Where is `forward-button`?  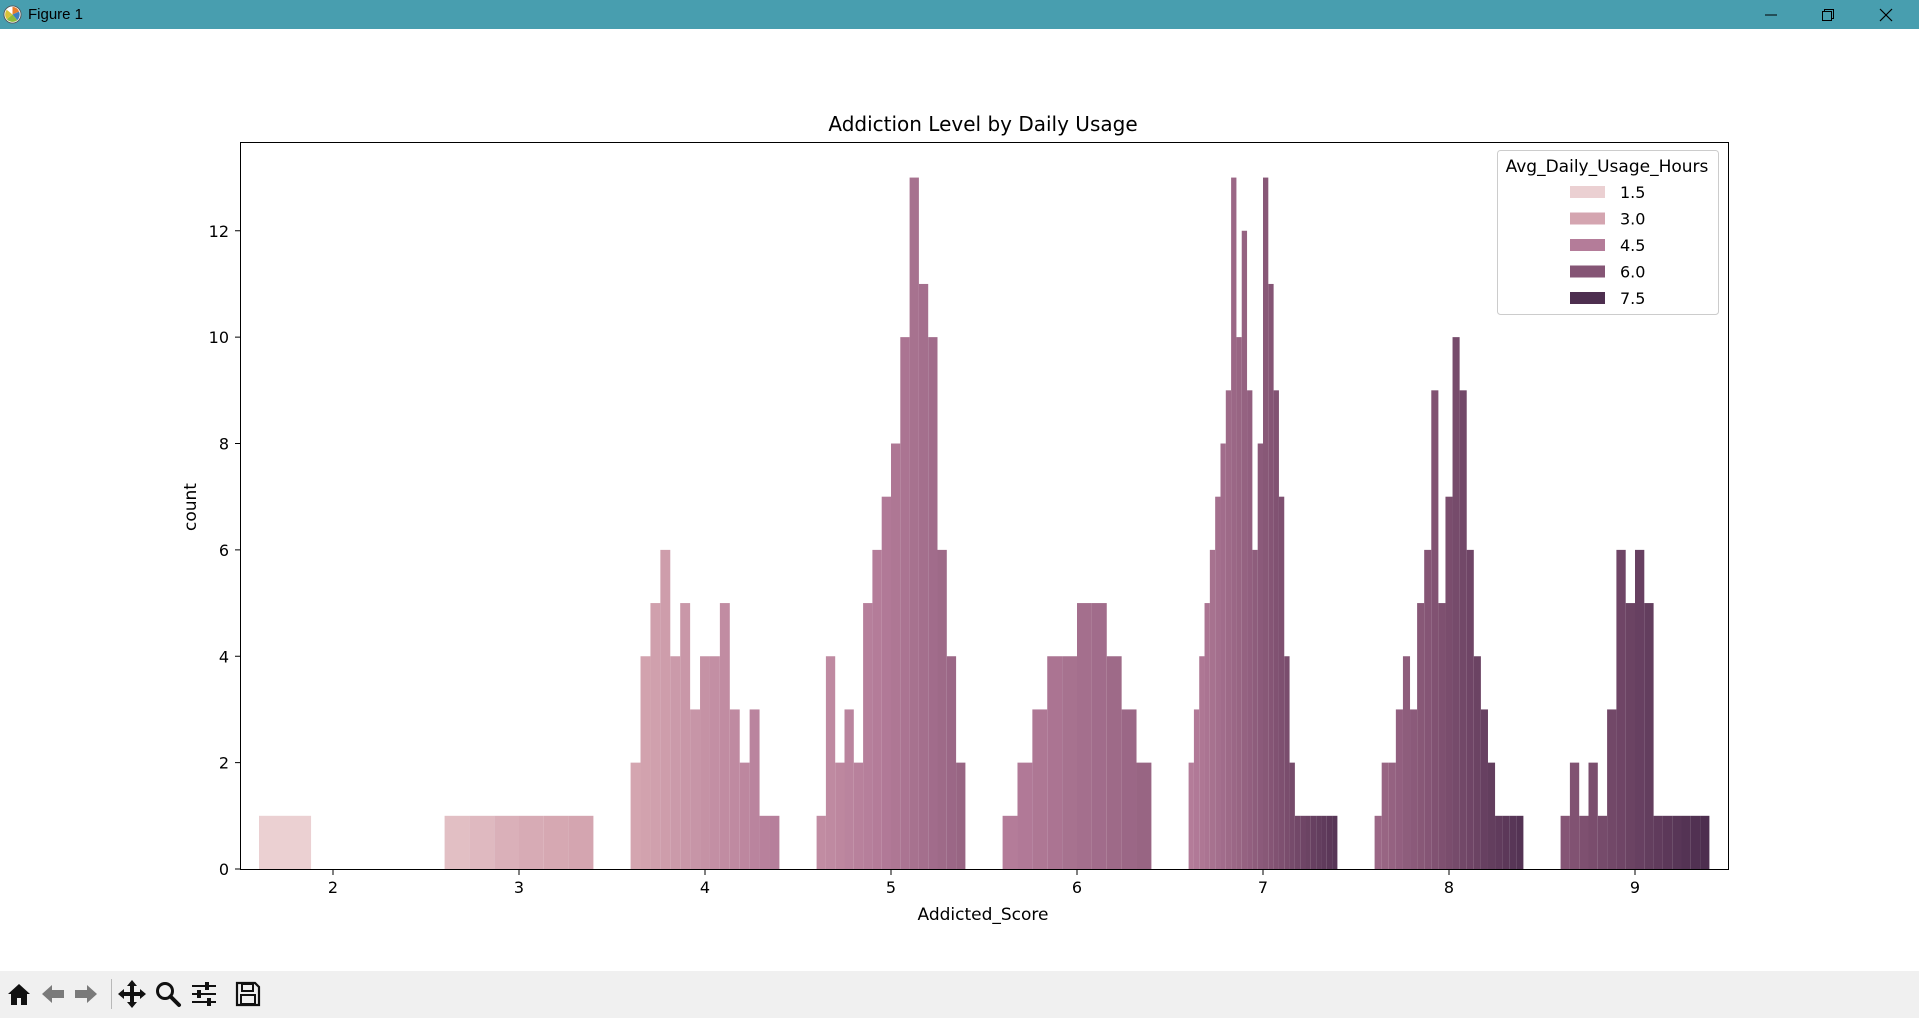
forward-button is located at coordinates (86, 994).